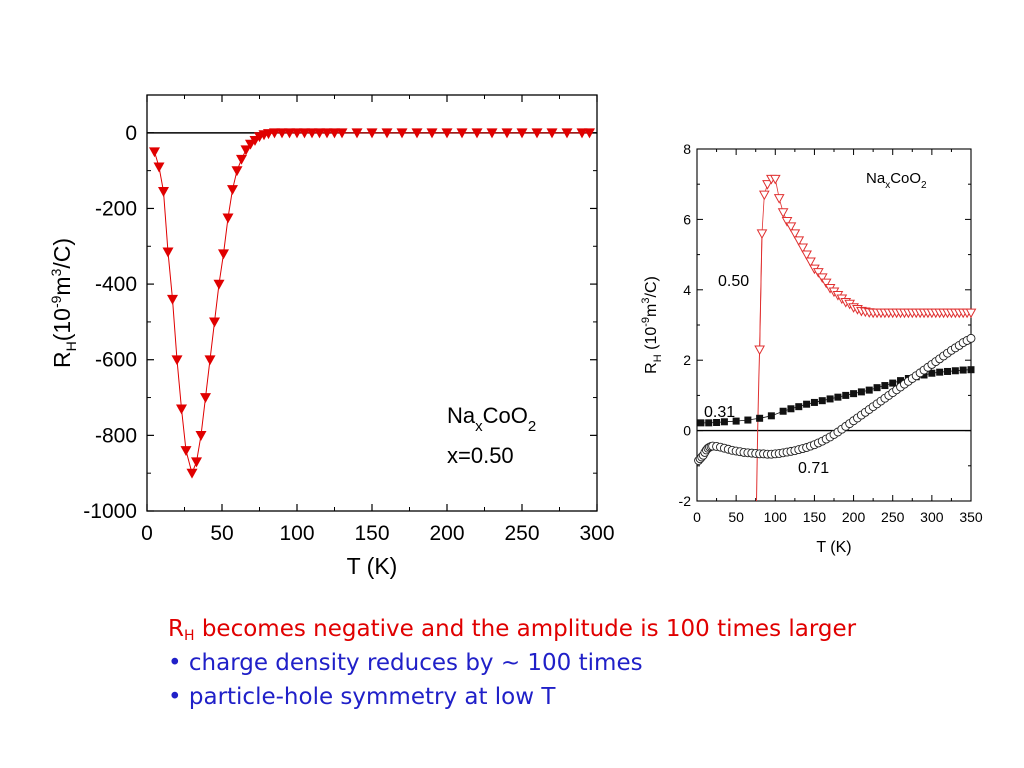  I want to click on y-tick-label: -600, so click(116, 360).